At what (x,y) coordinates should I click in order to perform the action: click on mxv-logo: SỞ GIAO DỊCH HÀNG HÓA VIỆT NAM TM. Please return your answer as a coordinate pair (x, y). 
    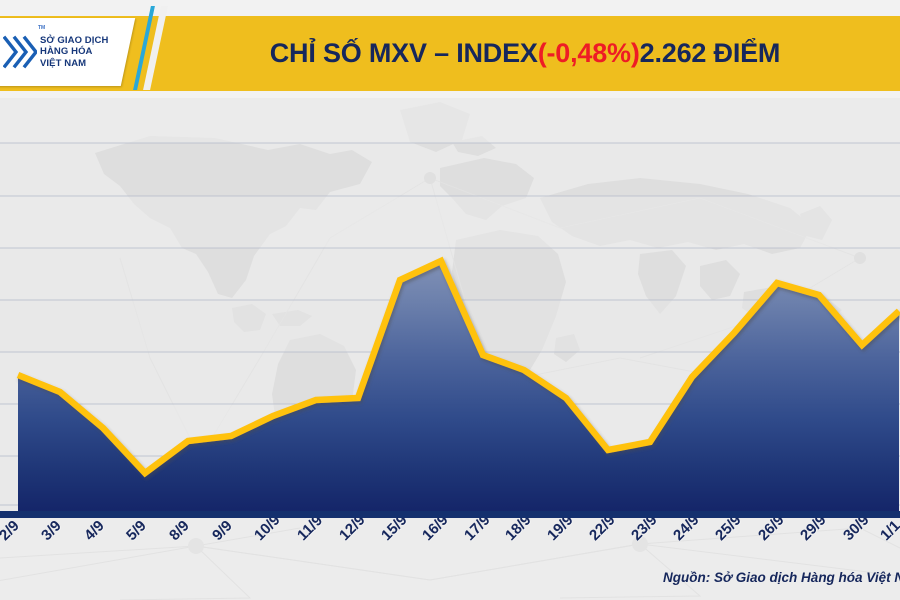
    Looking at the image, I should click on (75, 53).